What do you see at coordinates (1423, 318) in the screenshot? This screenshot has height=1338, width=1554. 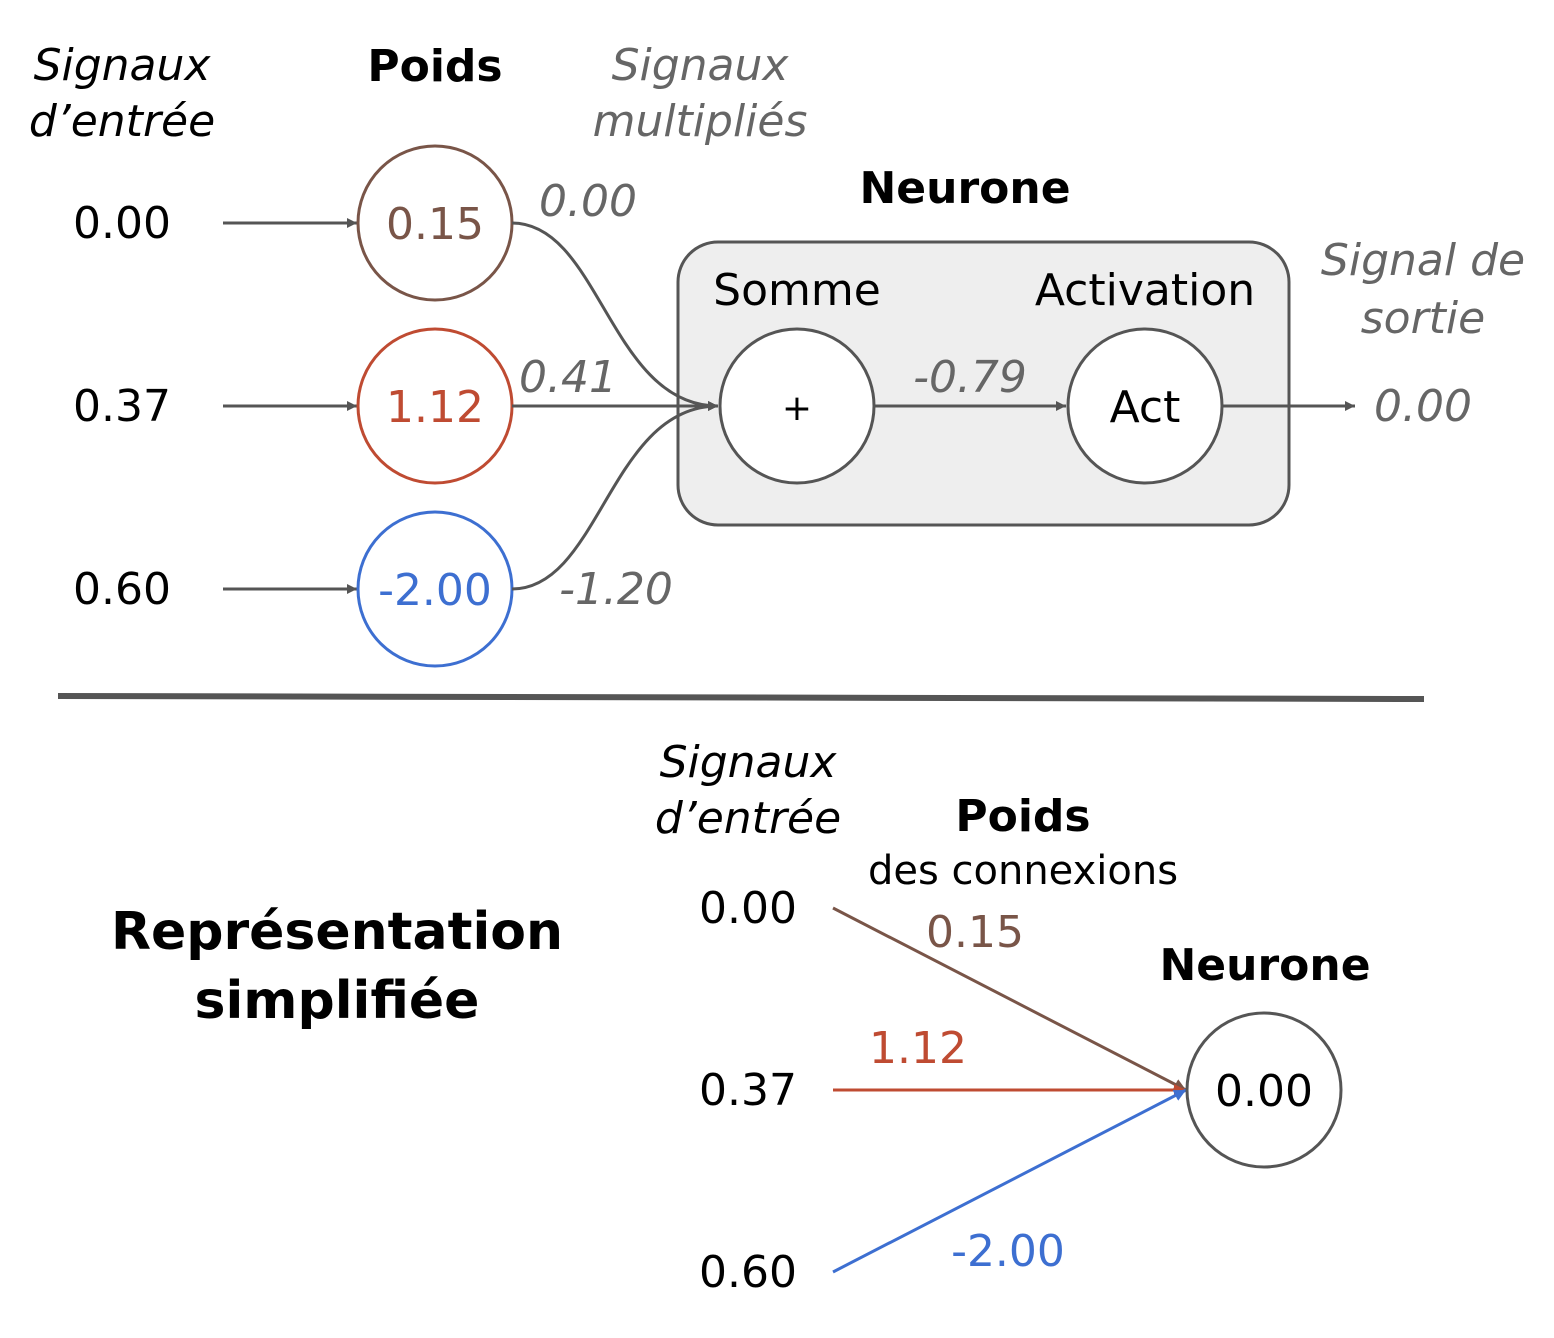 I see `output-header-line2: sortie` at bounding box center [1423, 318].